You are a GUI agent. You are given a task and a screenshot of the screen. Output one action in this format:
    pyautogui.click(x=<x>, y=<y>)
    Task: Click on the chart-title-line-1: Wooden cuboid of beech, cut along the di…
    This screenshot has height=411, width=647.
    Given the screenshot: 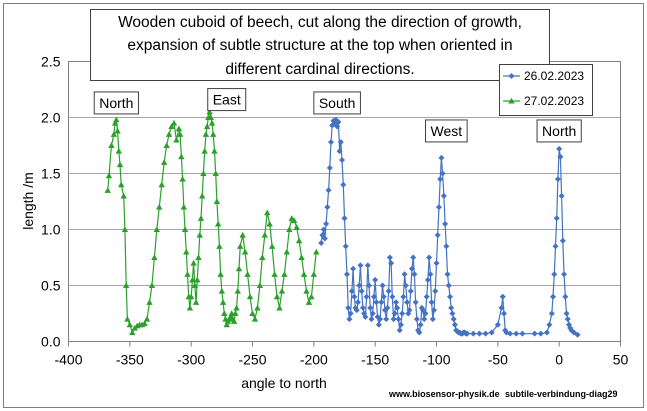 What is the action you would take?
    pyautogui.click(x=320, y=22)
    